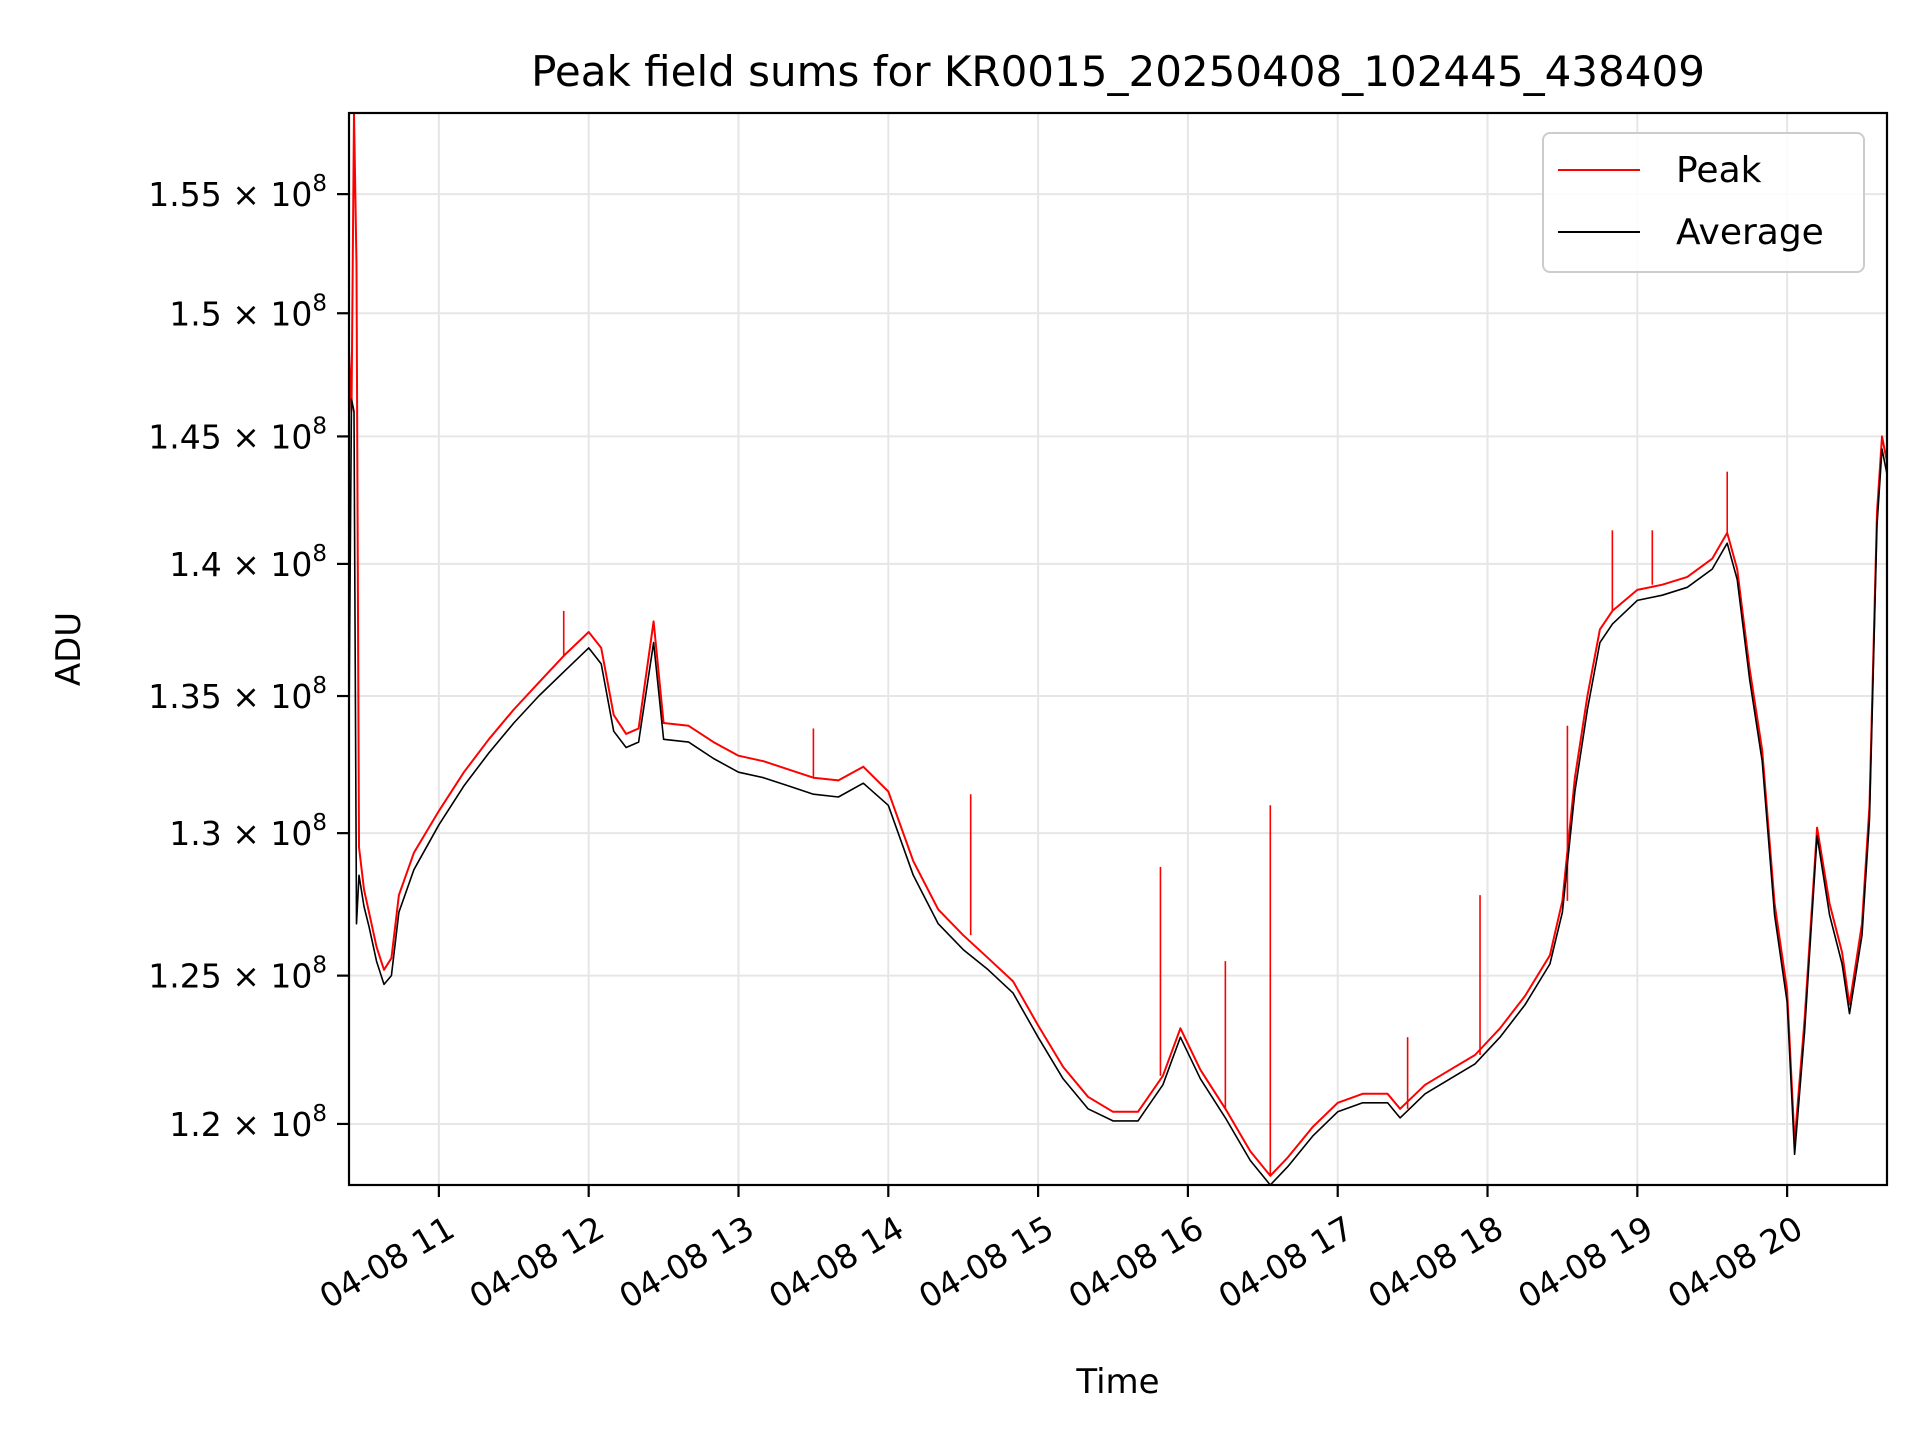 The width and height of the screenshot is (1920, 1440). Describe the element at coordinates (1286, 1262) in the screenshot. I see `x-tick-label: 04-08 17` at that location.